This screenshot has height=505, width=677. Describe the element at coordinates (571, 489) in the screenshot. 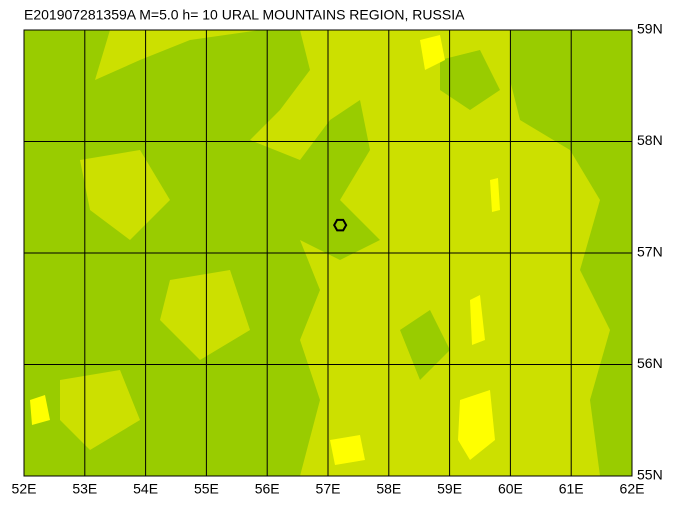

I see `lon-label: 61E` at that location.